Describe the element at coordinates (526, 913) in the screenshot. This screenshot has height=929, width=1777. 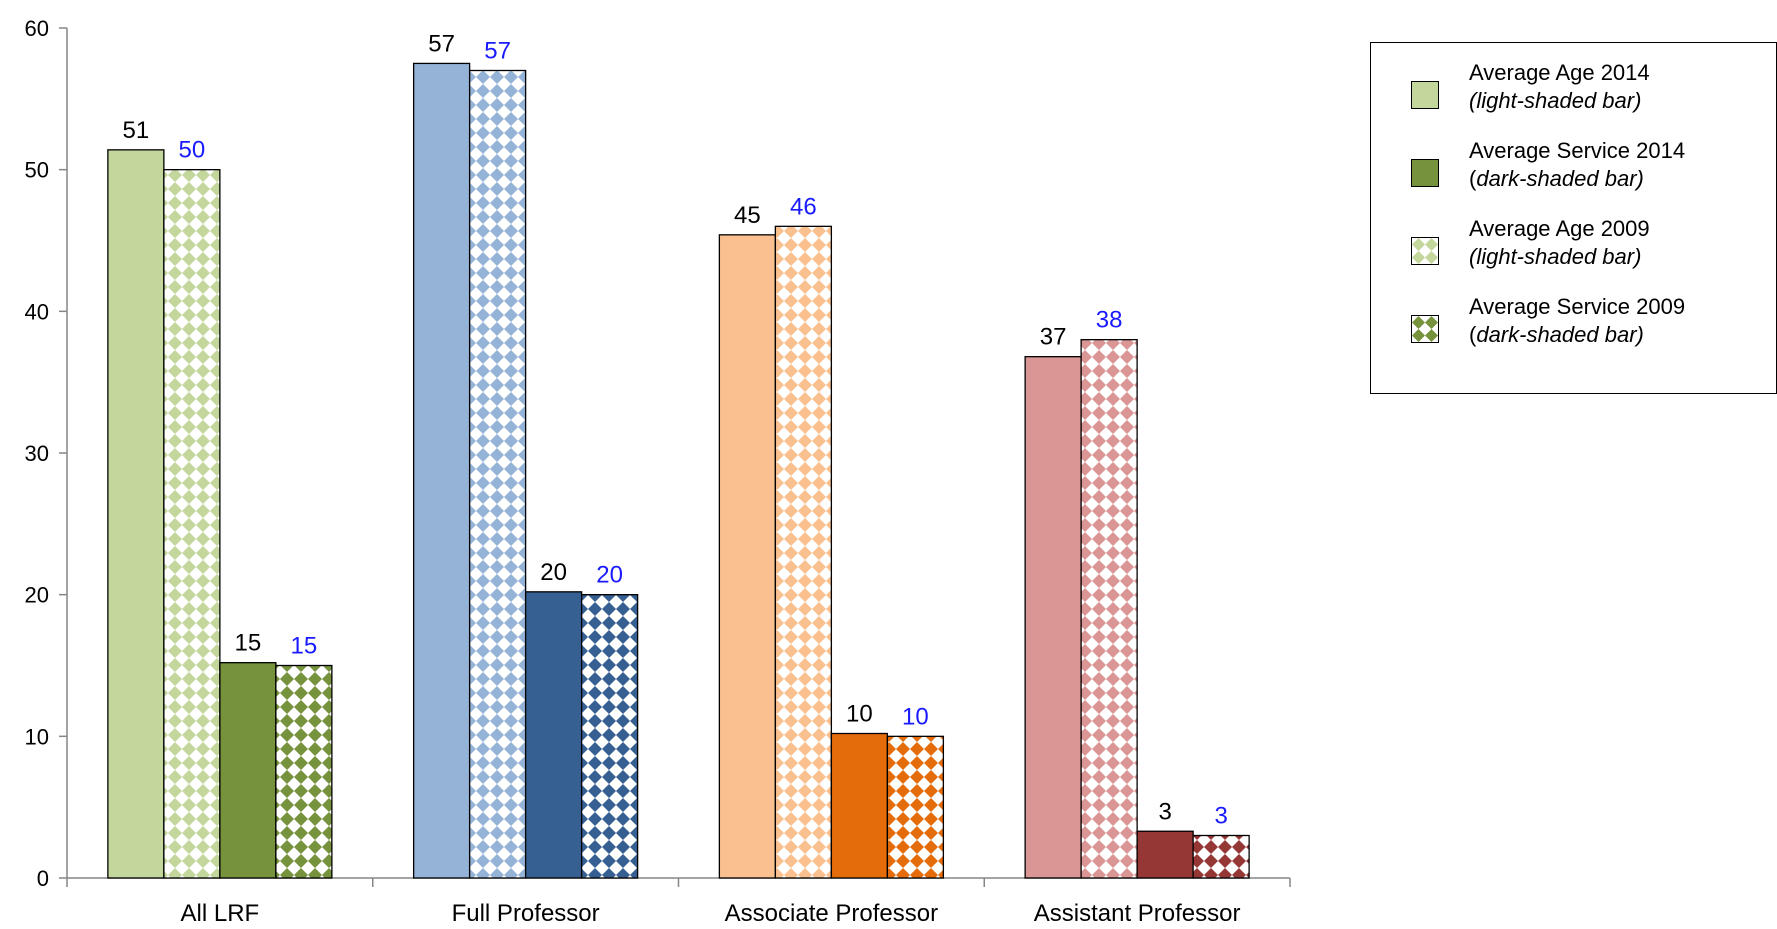
I see `x-tick-label: Full Professor` at that location.